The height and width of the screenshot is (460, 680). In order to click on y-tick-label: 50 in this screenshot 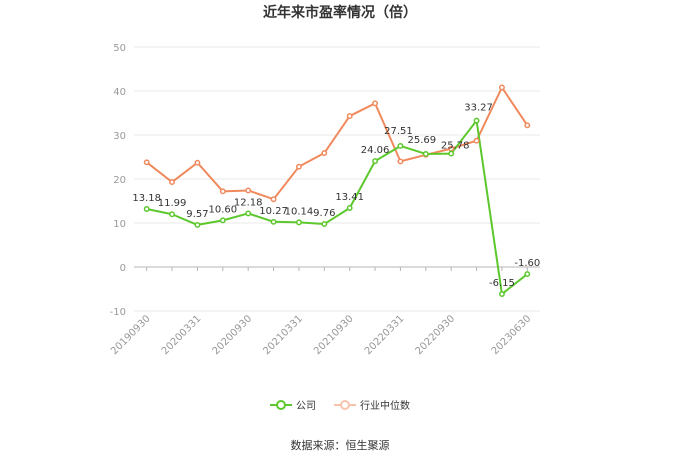, I will do `click(119, 48)`.